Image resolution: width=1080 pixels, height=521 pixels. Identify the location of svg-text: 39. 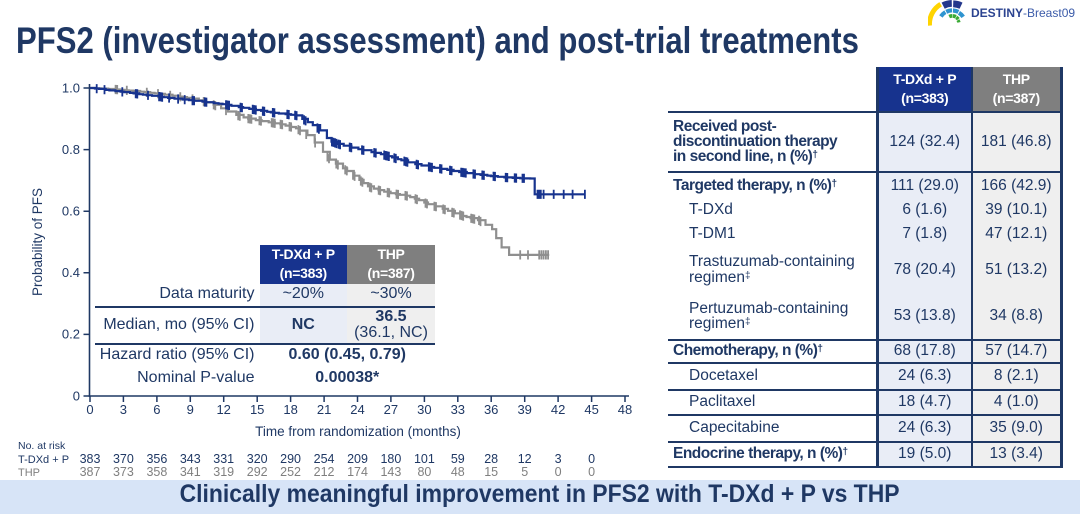
(524, 409).